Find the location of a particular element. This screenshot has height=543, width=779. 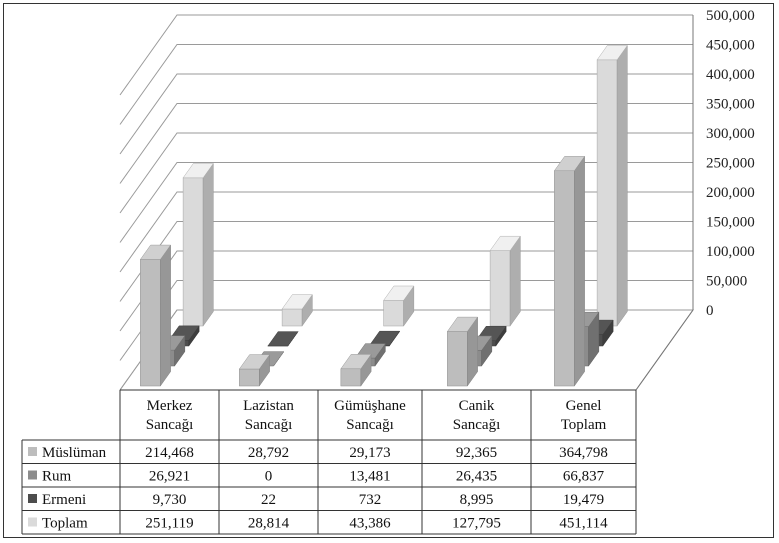

data-label: 127,795 is located at coordinates (476, 524).